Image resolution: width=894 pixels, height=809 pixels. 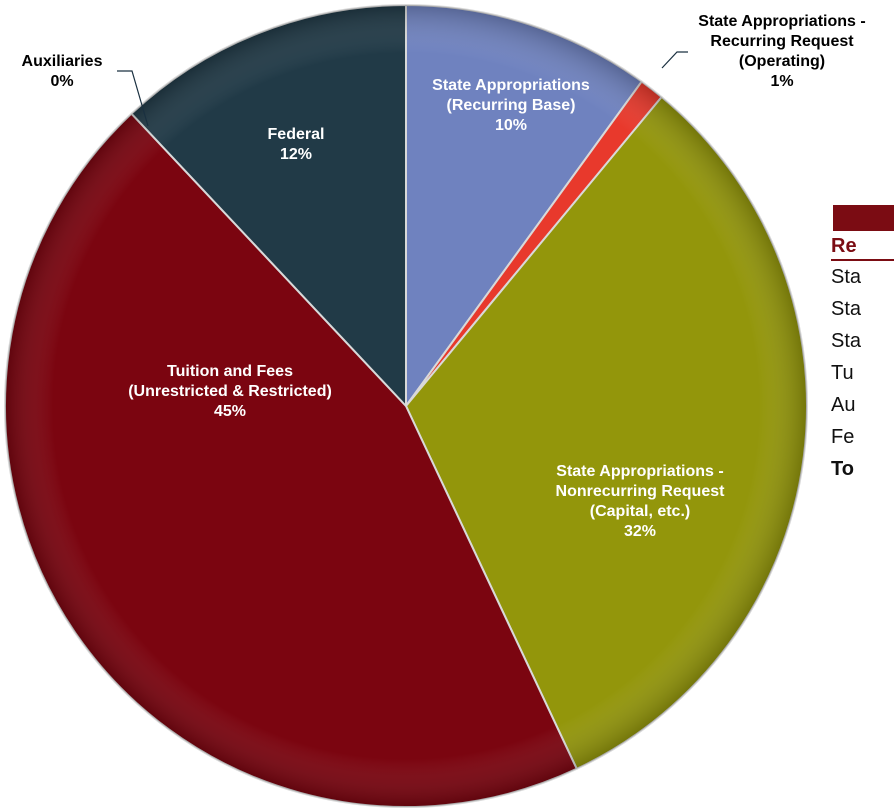 I want to click on slice-name-line: Auxiliaries, so click(x=62, y=61).